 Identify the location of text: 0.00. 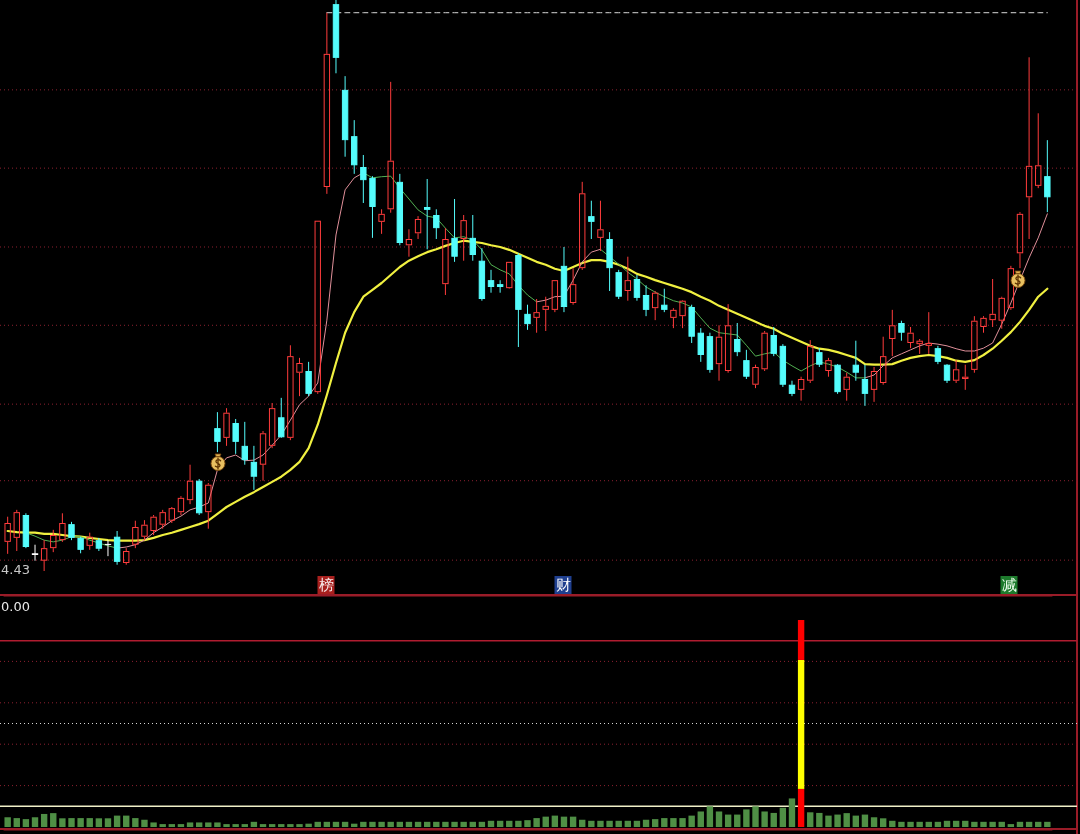
(15, 606).